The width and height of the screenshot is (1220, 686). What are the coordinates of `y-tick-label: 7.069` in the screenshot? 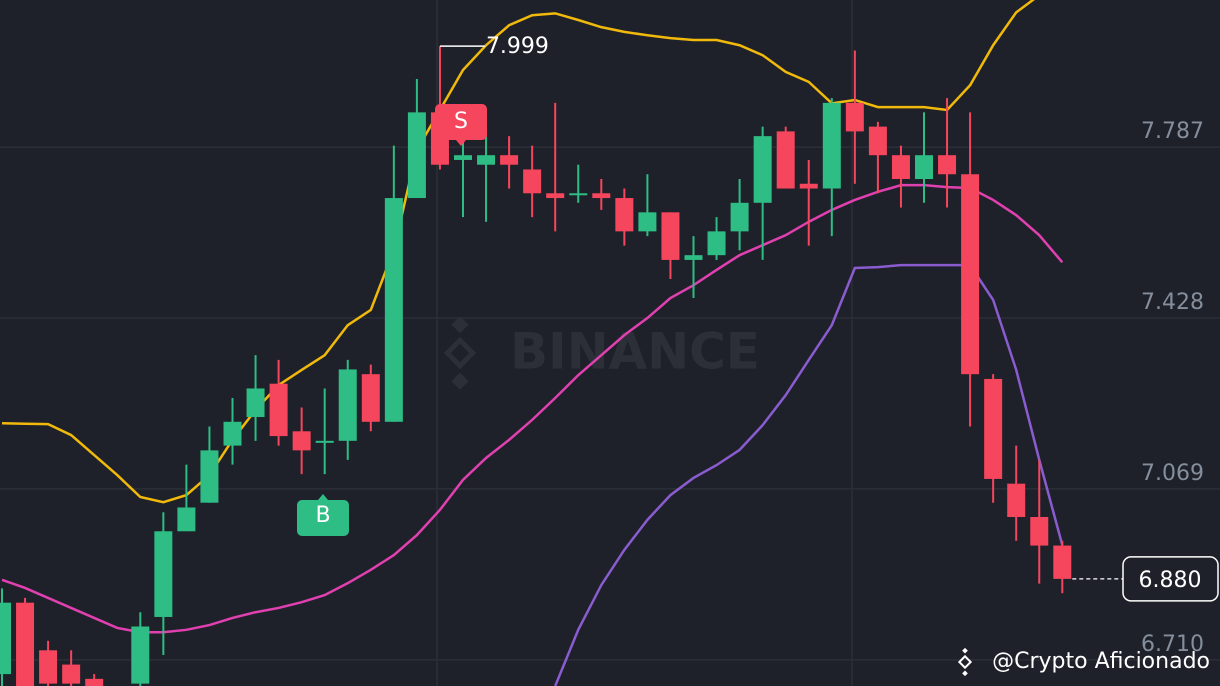 It's located at (1172, 473).